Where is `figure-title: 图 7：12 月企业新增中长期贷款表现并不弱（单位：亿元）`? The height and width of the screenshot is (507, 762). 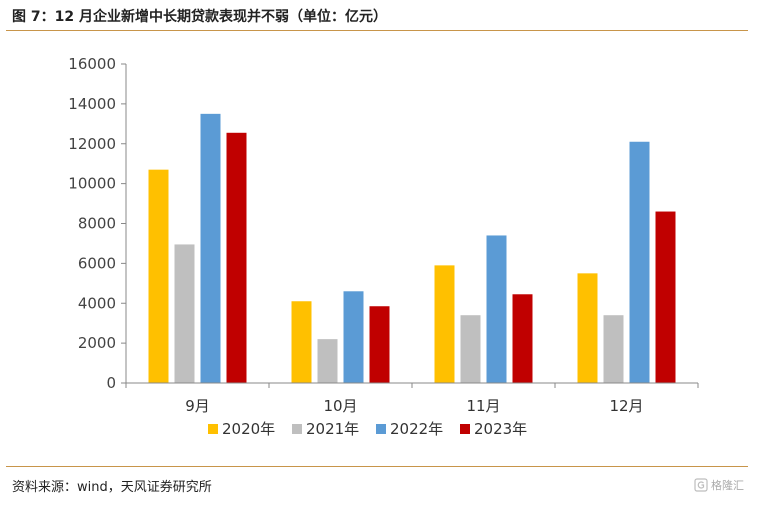 figure-title: 图 7：12 月企业新增中长期贷款表现并不弱（单位：亿元） is located at coordinates (199, 17).